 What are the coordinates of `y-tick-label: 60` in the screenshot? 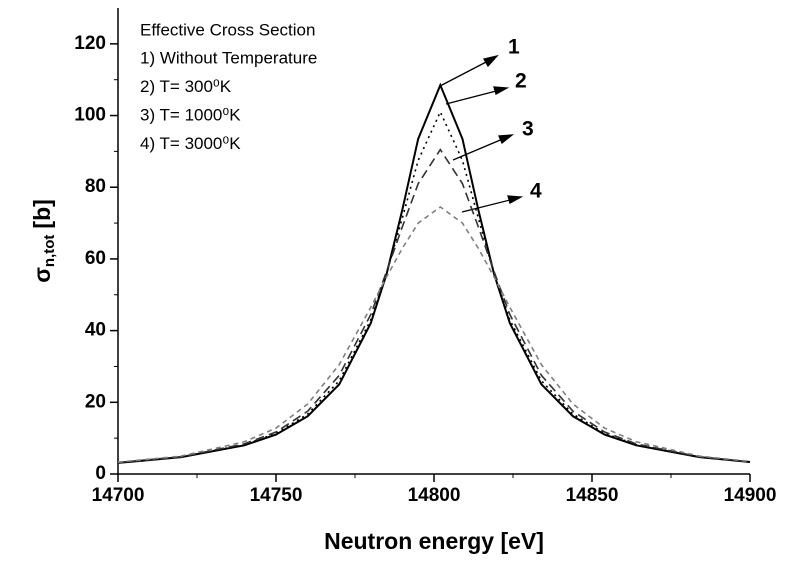 It's located at (95, 258).